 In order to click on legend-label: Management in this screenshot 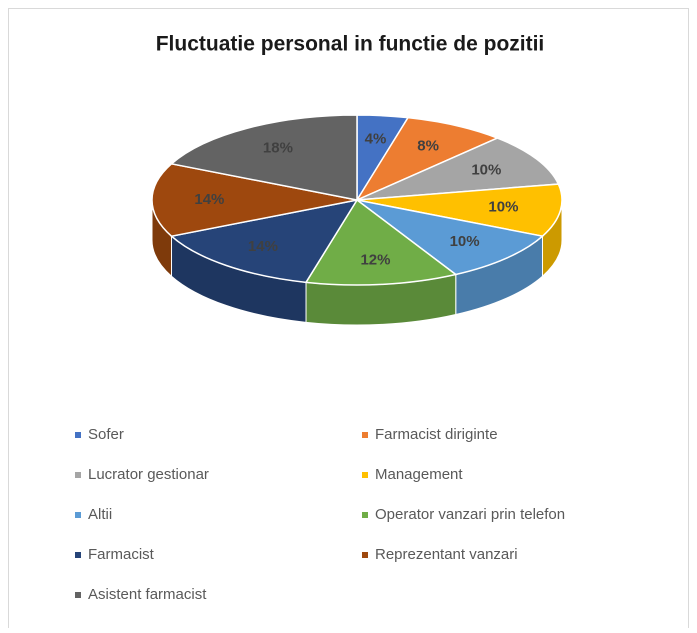, I will do `click(419, 474)`.